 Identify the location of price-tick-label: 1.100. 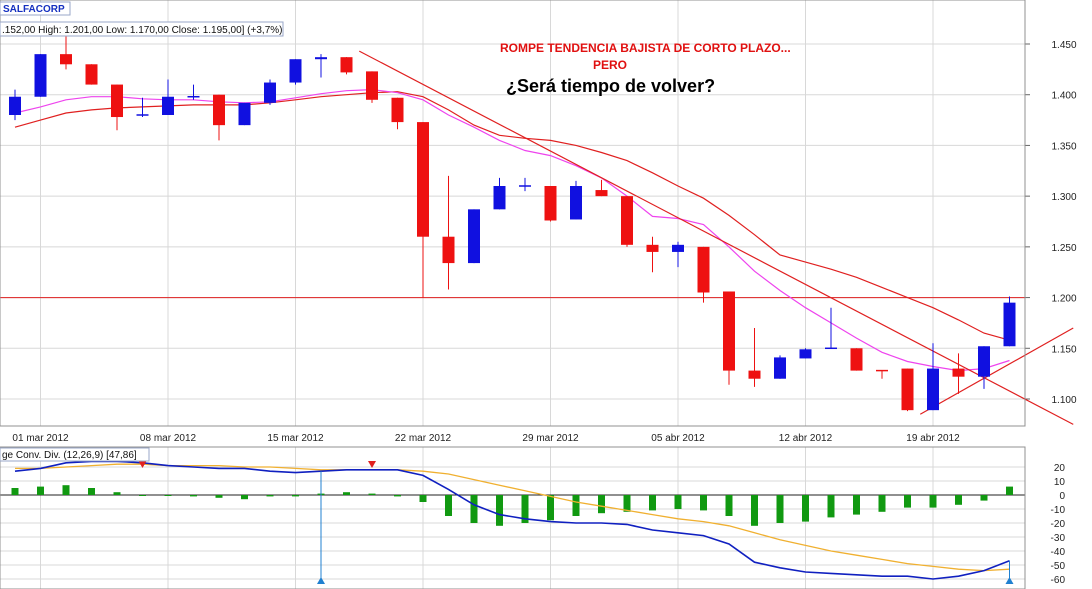
(1063, 400).